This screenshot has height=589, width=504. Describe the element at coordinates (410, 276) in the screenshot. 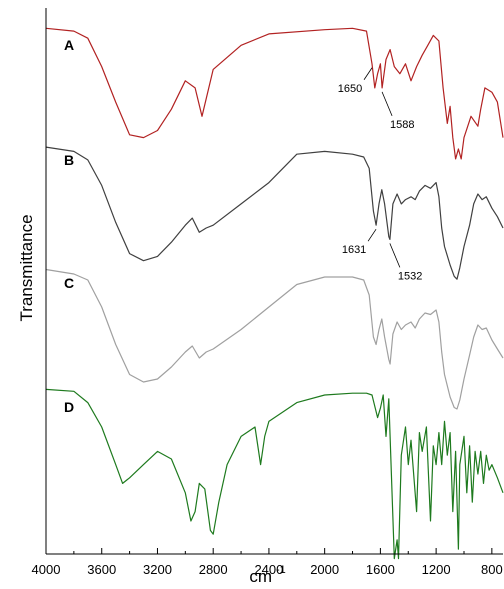

I see `annotation-1532: 1532` at that location.